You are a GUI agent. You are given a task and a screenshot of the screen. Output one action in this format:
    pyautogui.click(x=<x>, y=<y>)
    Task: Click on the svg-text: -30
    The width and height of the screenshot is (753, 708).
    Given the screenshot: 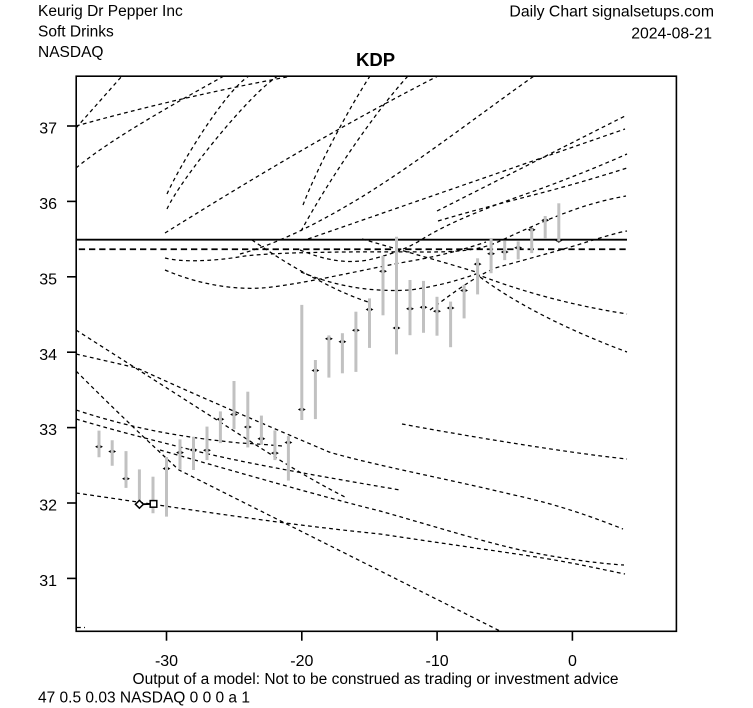 What is the action you would take?
    pyautogui.click(x=166, y=661)
    